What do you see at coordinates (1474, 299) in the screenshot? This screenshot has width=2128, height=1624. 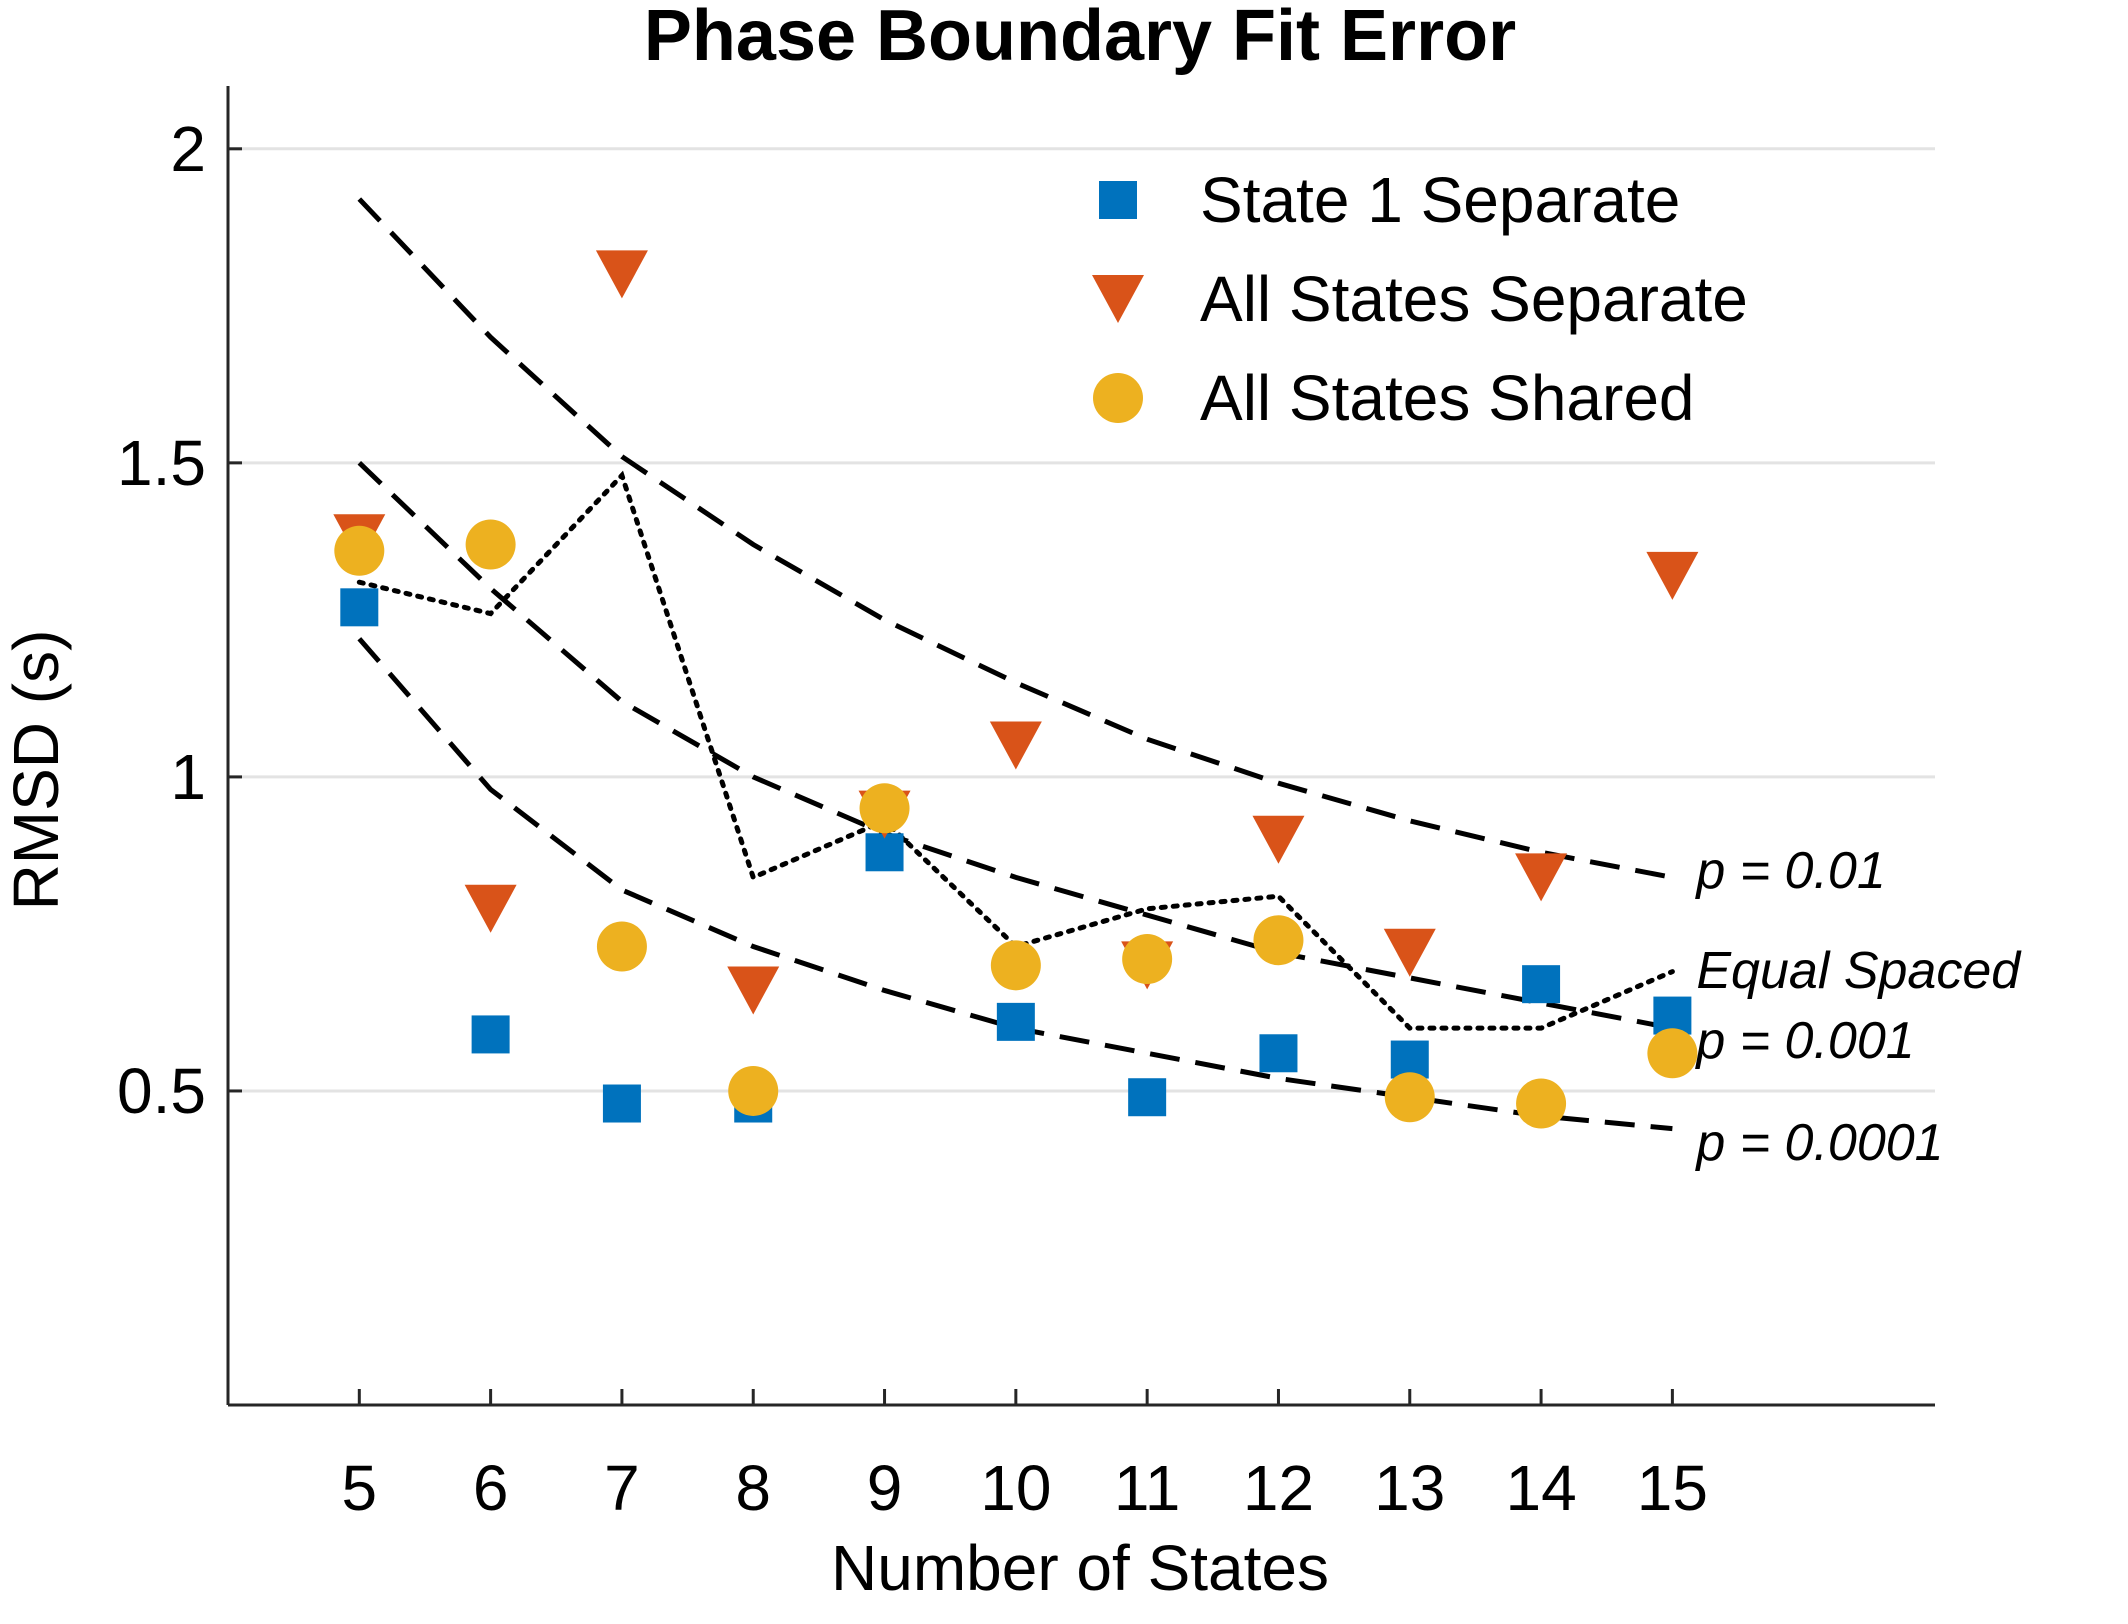 I see `legend-label: All States Separate` at bounding box center [1474, 299].